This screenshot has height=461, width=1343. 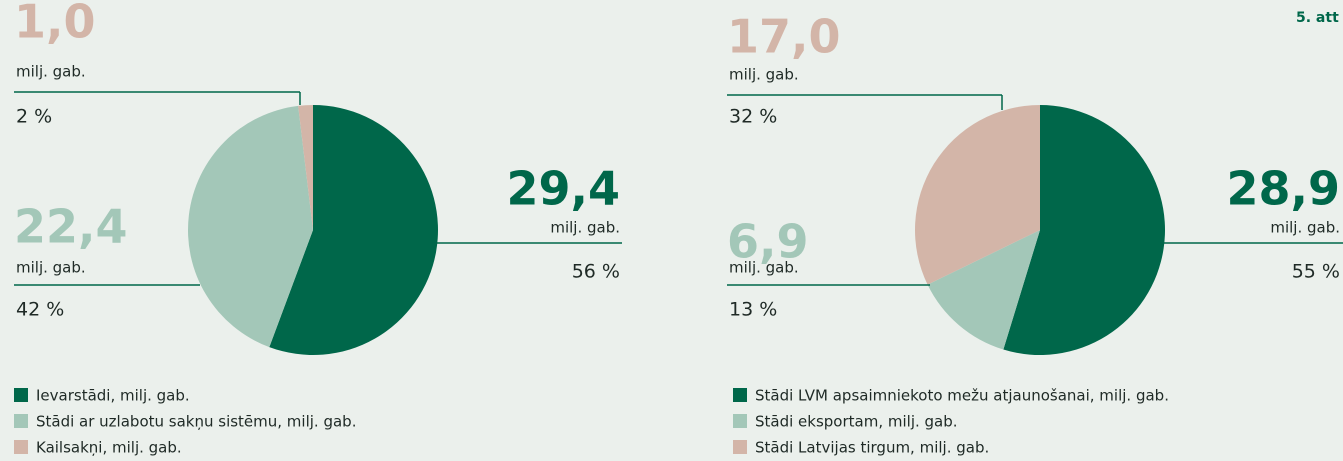 What do you see at coordinates (109, 448) in the screenshot?
I see `legend-label: Kailsakņi, milj. gab.` at bounding box center [109, 448].